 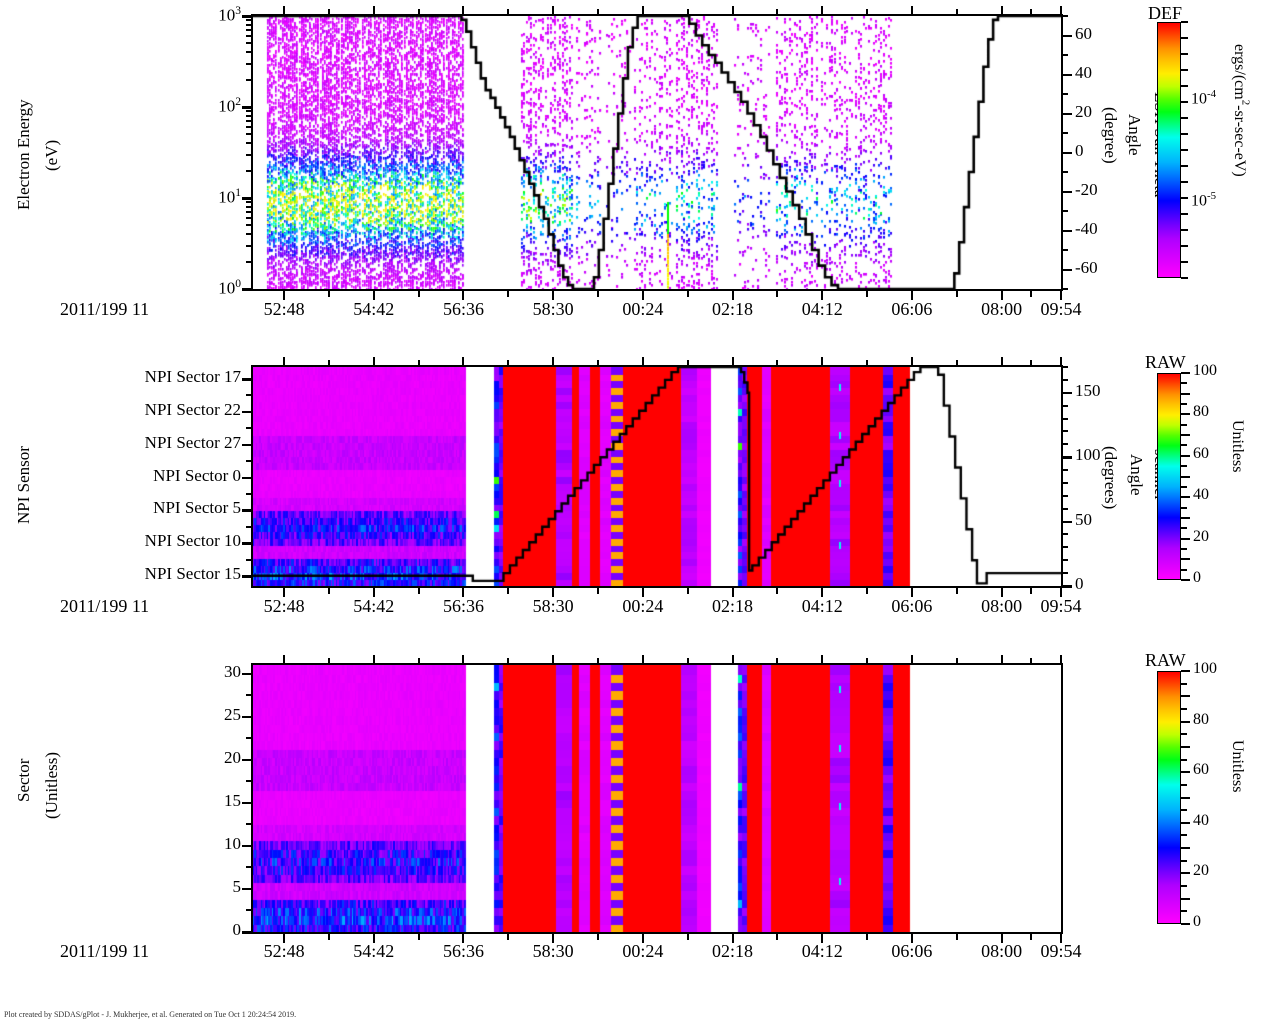 I want to click on x-tick-label-p3-6: 04:12, so click(x=822, y=951).